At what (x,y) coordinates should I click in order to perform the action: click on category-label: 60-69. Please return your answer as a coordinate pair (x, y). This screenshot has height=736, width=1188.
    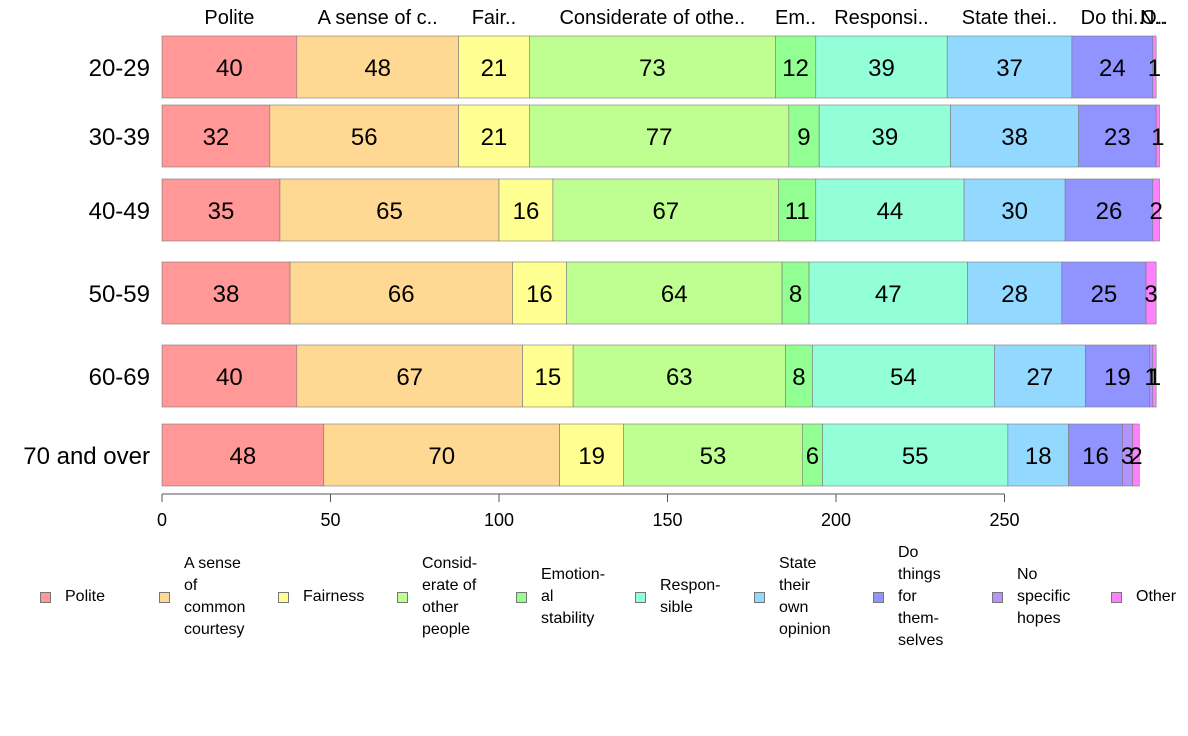
    Looking at the image, I should click on (119, 377).